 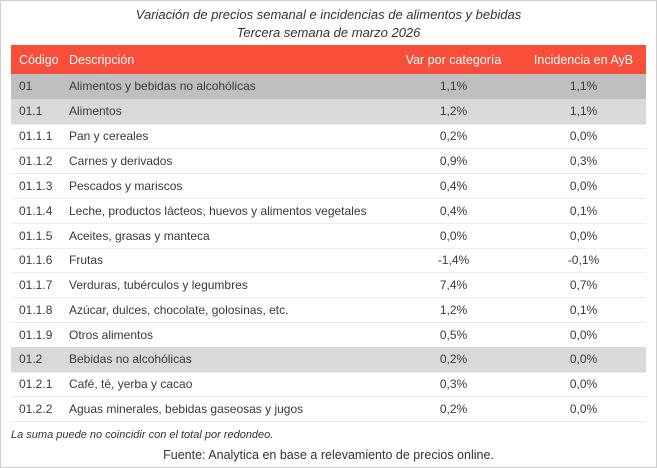 I want to click on row-code: 01, so click(x=26, y=86).